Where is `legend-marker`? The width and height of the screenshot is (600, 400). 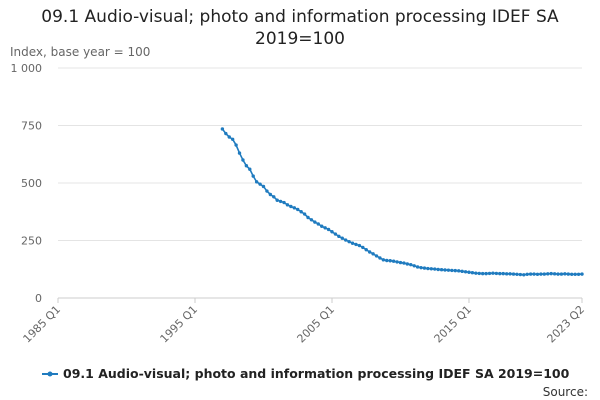 legend-marker is located at coordinates (50, 374).